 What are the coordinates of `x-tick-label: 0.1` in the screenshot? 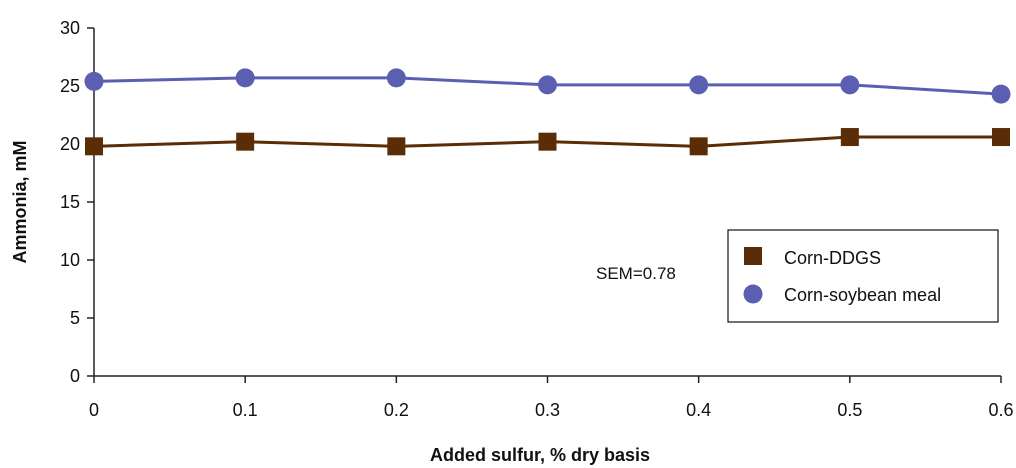 It's located at (245, 410).